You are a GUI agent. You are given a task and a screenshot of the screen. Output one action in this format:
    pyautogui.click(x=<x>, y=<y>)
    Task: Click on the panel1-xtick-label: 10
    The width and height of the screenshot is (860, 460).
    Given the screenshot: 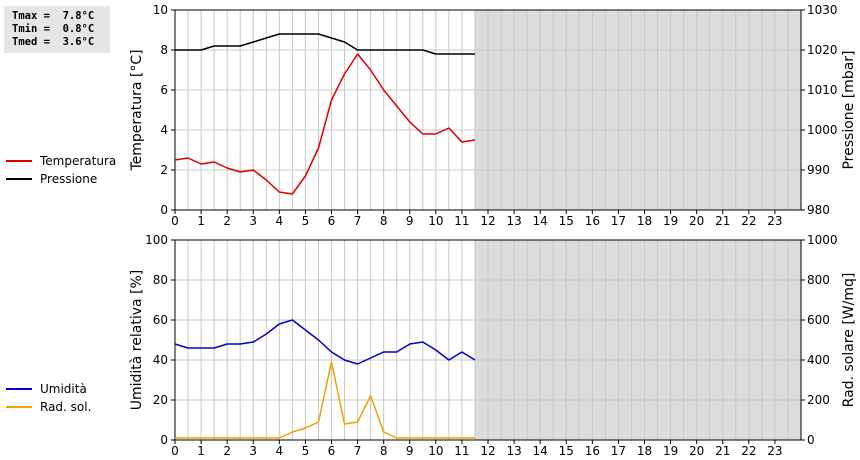 What is the action you would take?
    pyautogui.click(x=435, y=221)
    